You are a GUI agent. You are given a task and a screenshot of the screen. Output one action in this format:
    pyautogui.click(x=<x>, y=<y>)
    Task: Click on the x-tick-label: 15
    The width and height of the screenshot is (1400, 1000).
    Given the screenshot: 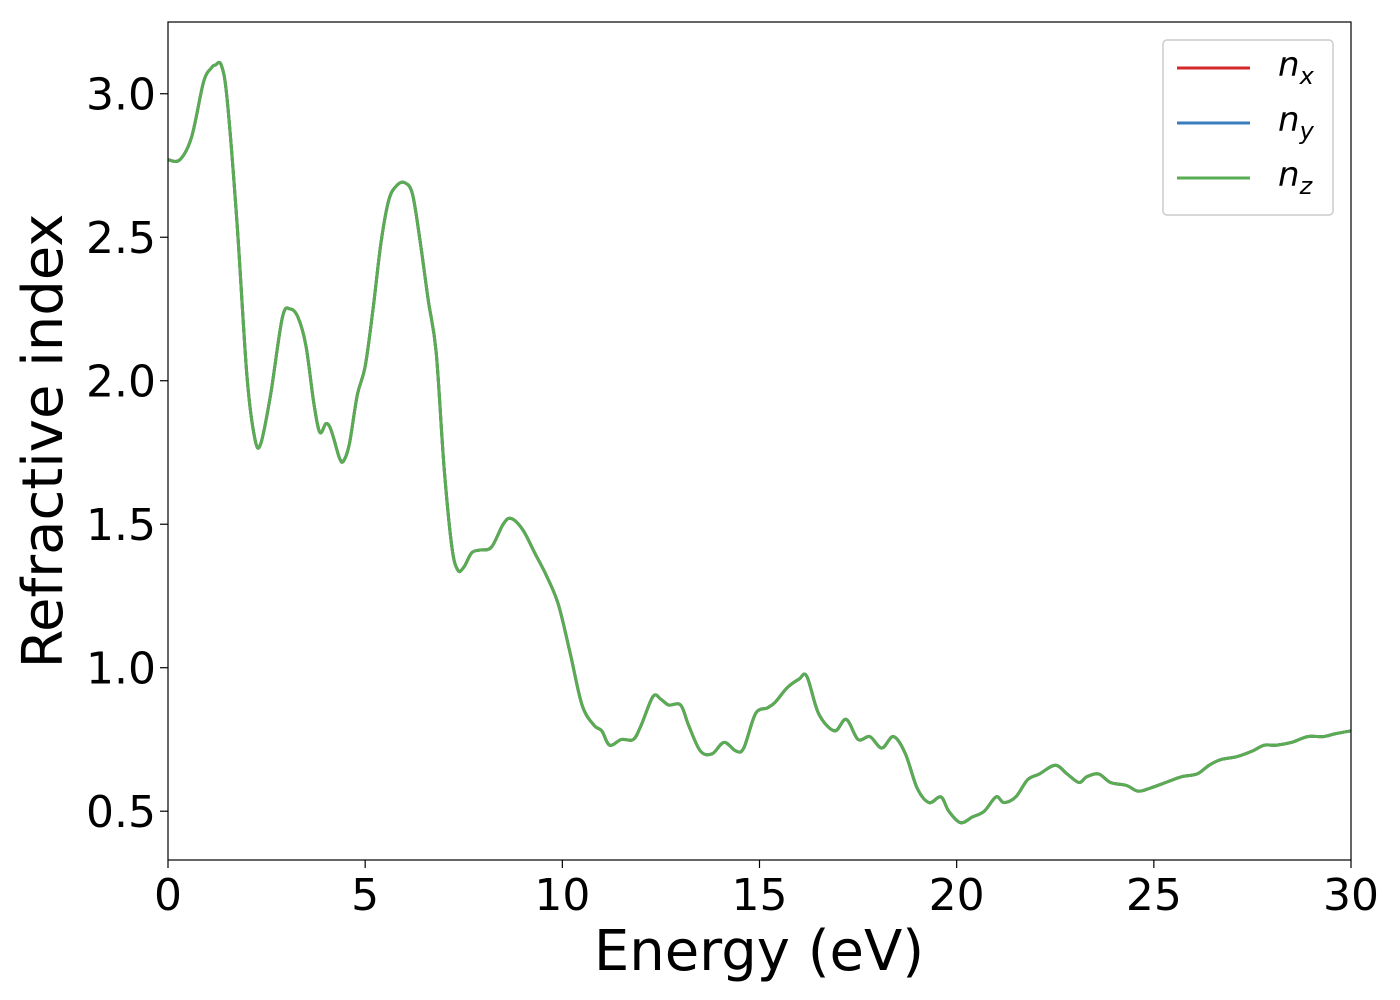 What is the action you would take?
    pyautogui.click(x=760, y=895)
    